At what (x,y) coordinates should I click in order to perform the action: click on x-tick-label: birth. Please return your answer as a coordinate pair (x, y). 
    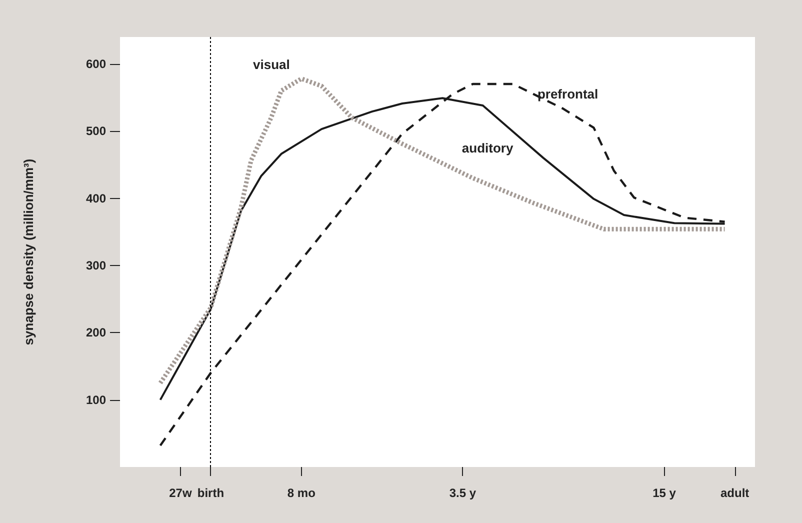
    Looking at the image, I should click on (210, 493).